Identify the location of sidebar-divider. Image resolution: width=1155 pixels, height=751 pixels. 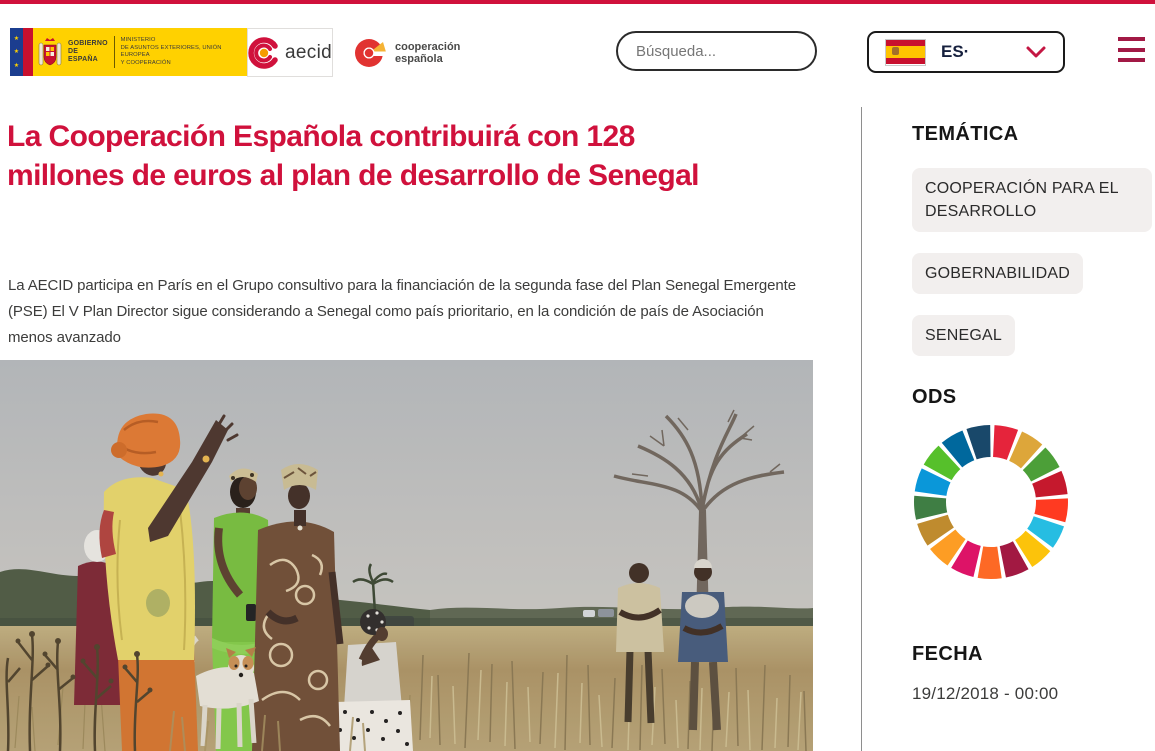
(861, 429).